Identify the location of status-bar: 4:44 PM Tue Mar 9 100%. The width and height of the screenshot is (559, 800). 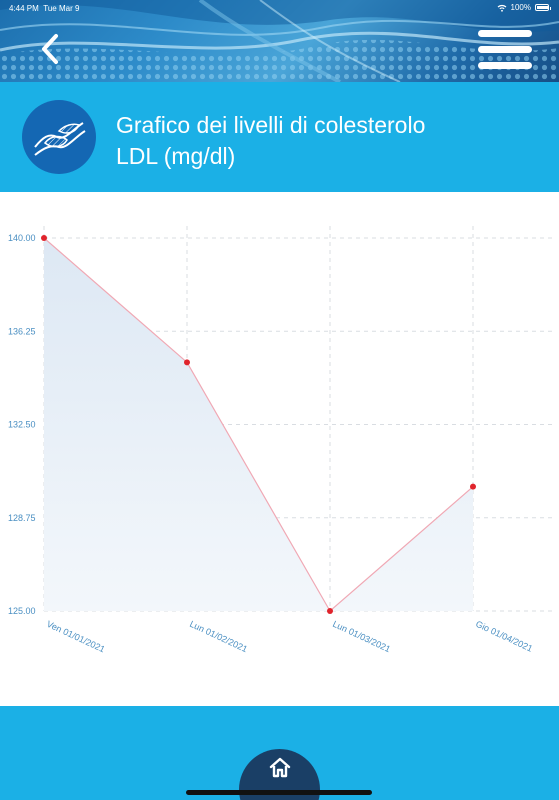
(279, 8).